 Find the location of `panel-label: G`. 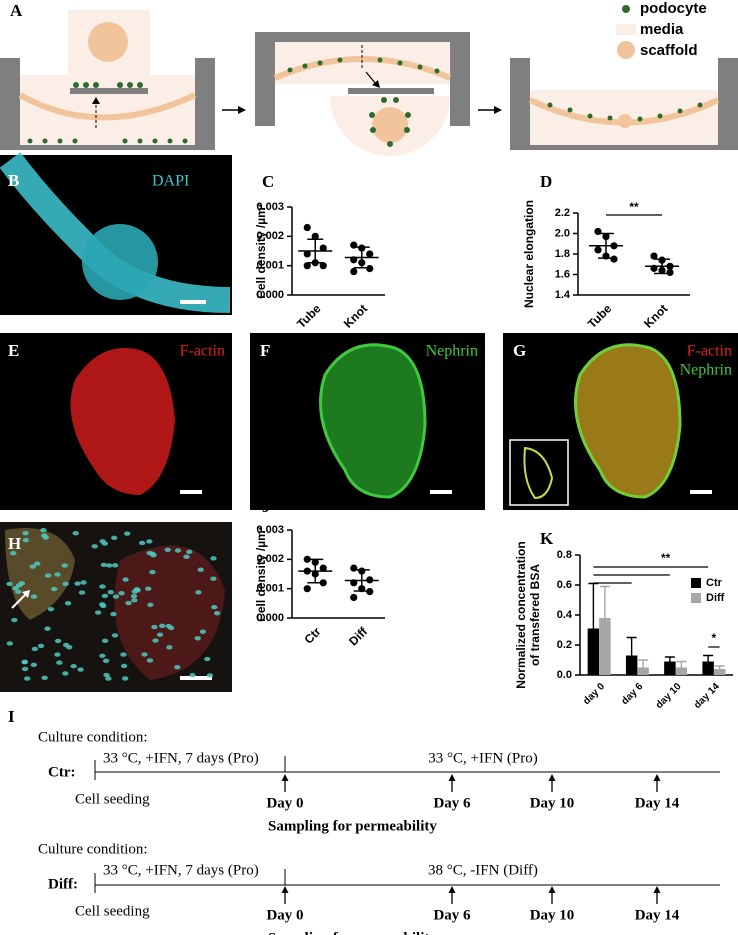

panel-label: G is located at coordinates (519, 350).